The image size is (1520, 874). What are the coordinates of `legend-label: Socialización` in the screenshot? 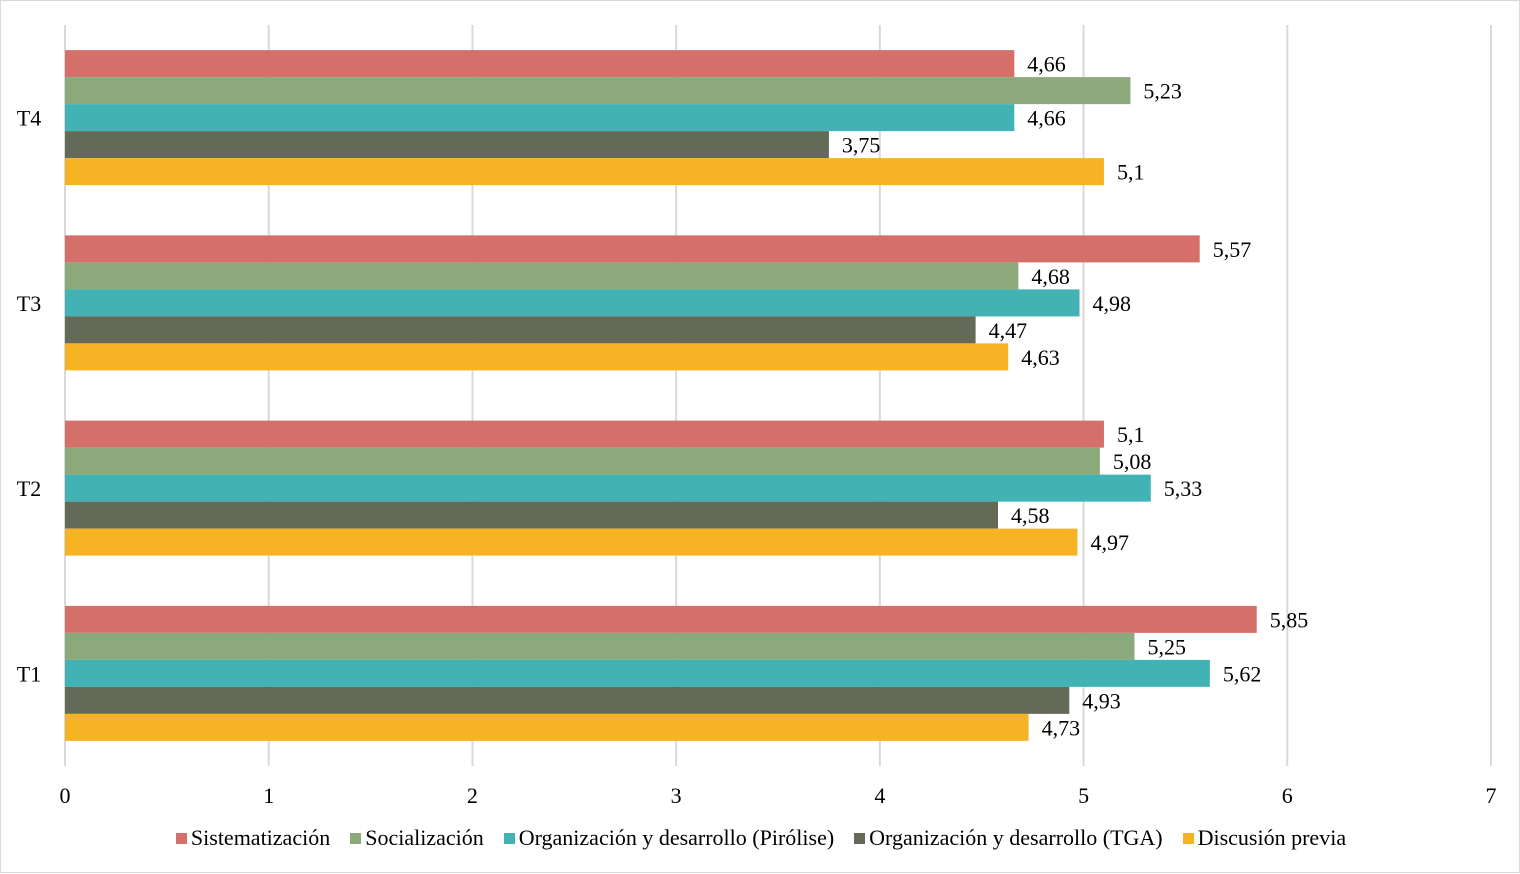 It's located at (424, 837).